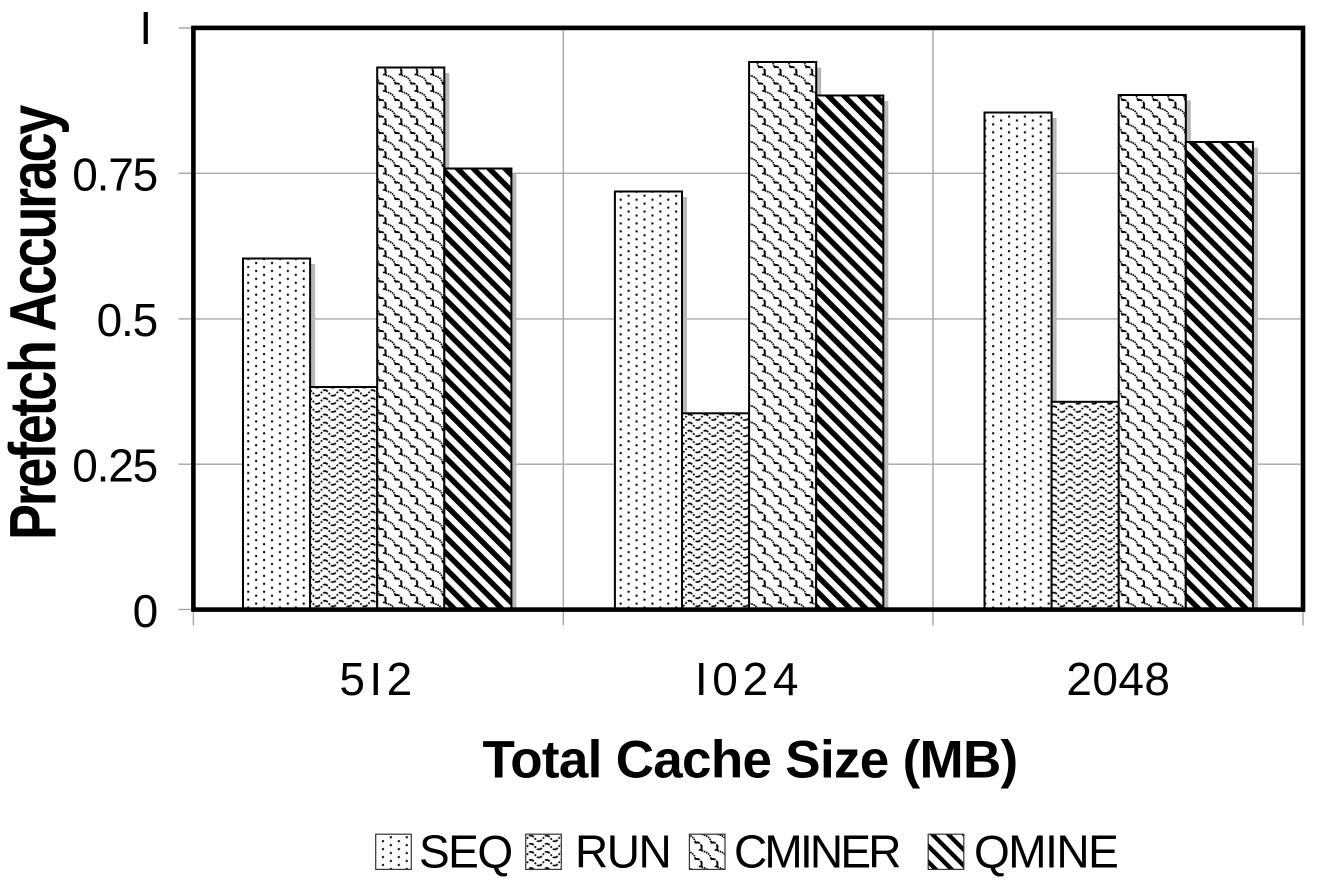 The image size is (1325, 884). I want to click on svg-text: SEQ, so click(465, 852).